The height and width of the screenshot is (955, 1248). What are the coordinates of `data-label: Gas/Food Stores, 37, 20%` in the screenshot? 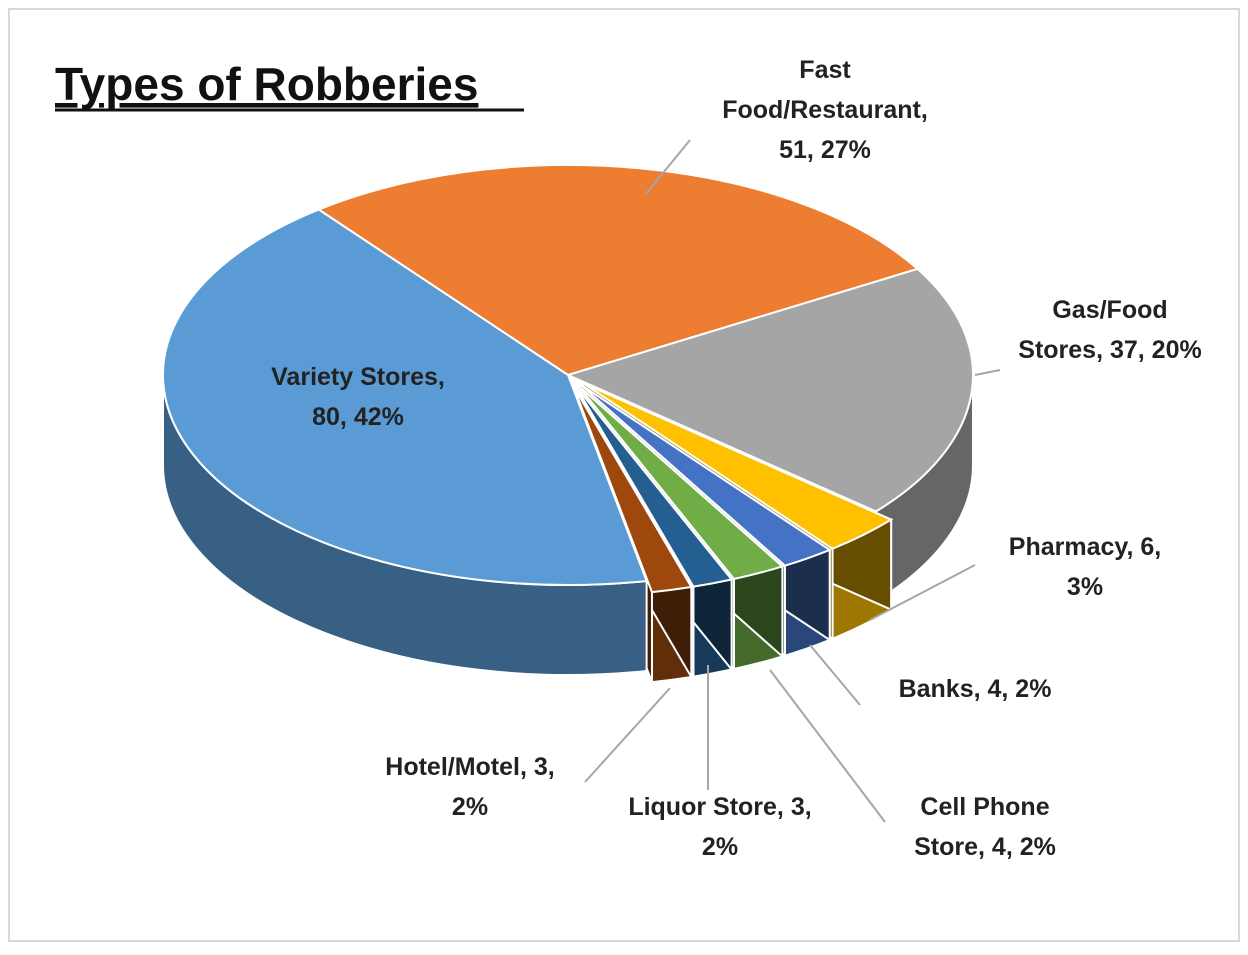 It's located at (1109, 330).